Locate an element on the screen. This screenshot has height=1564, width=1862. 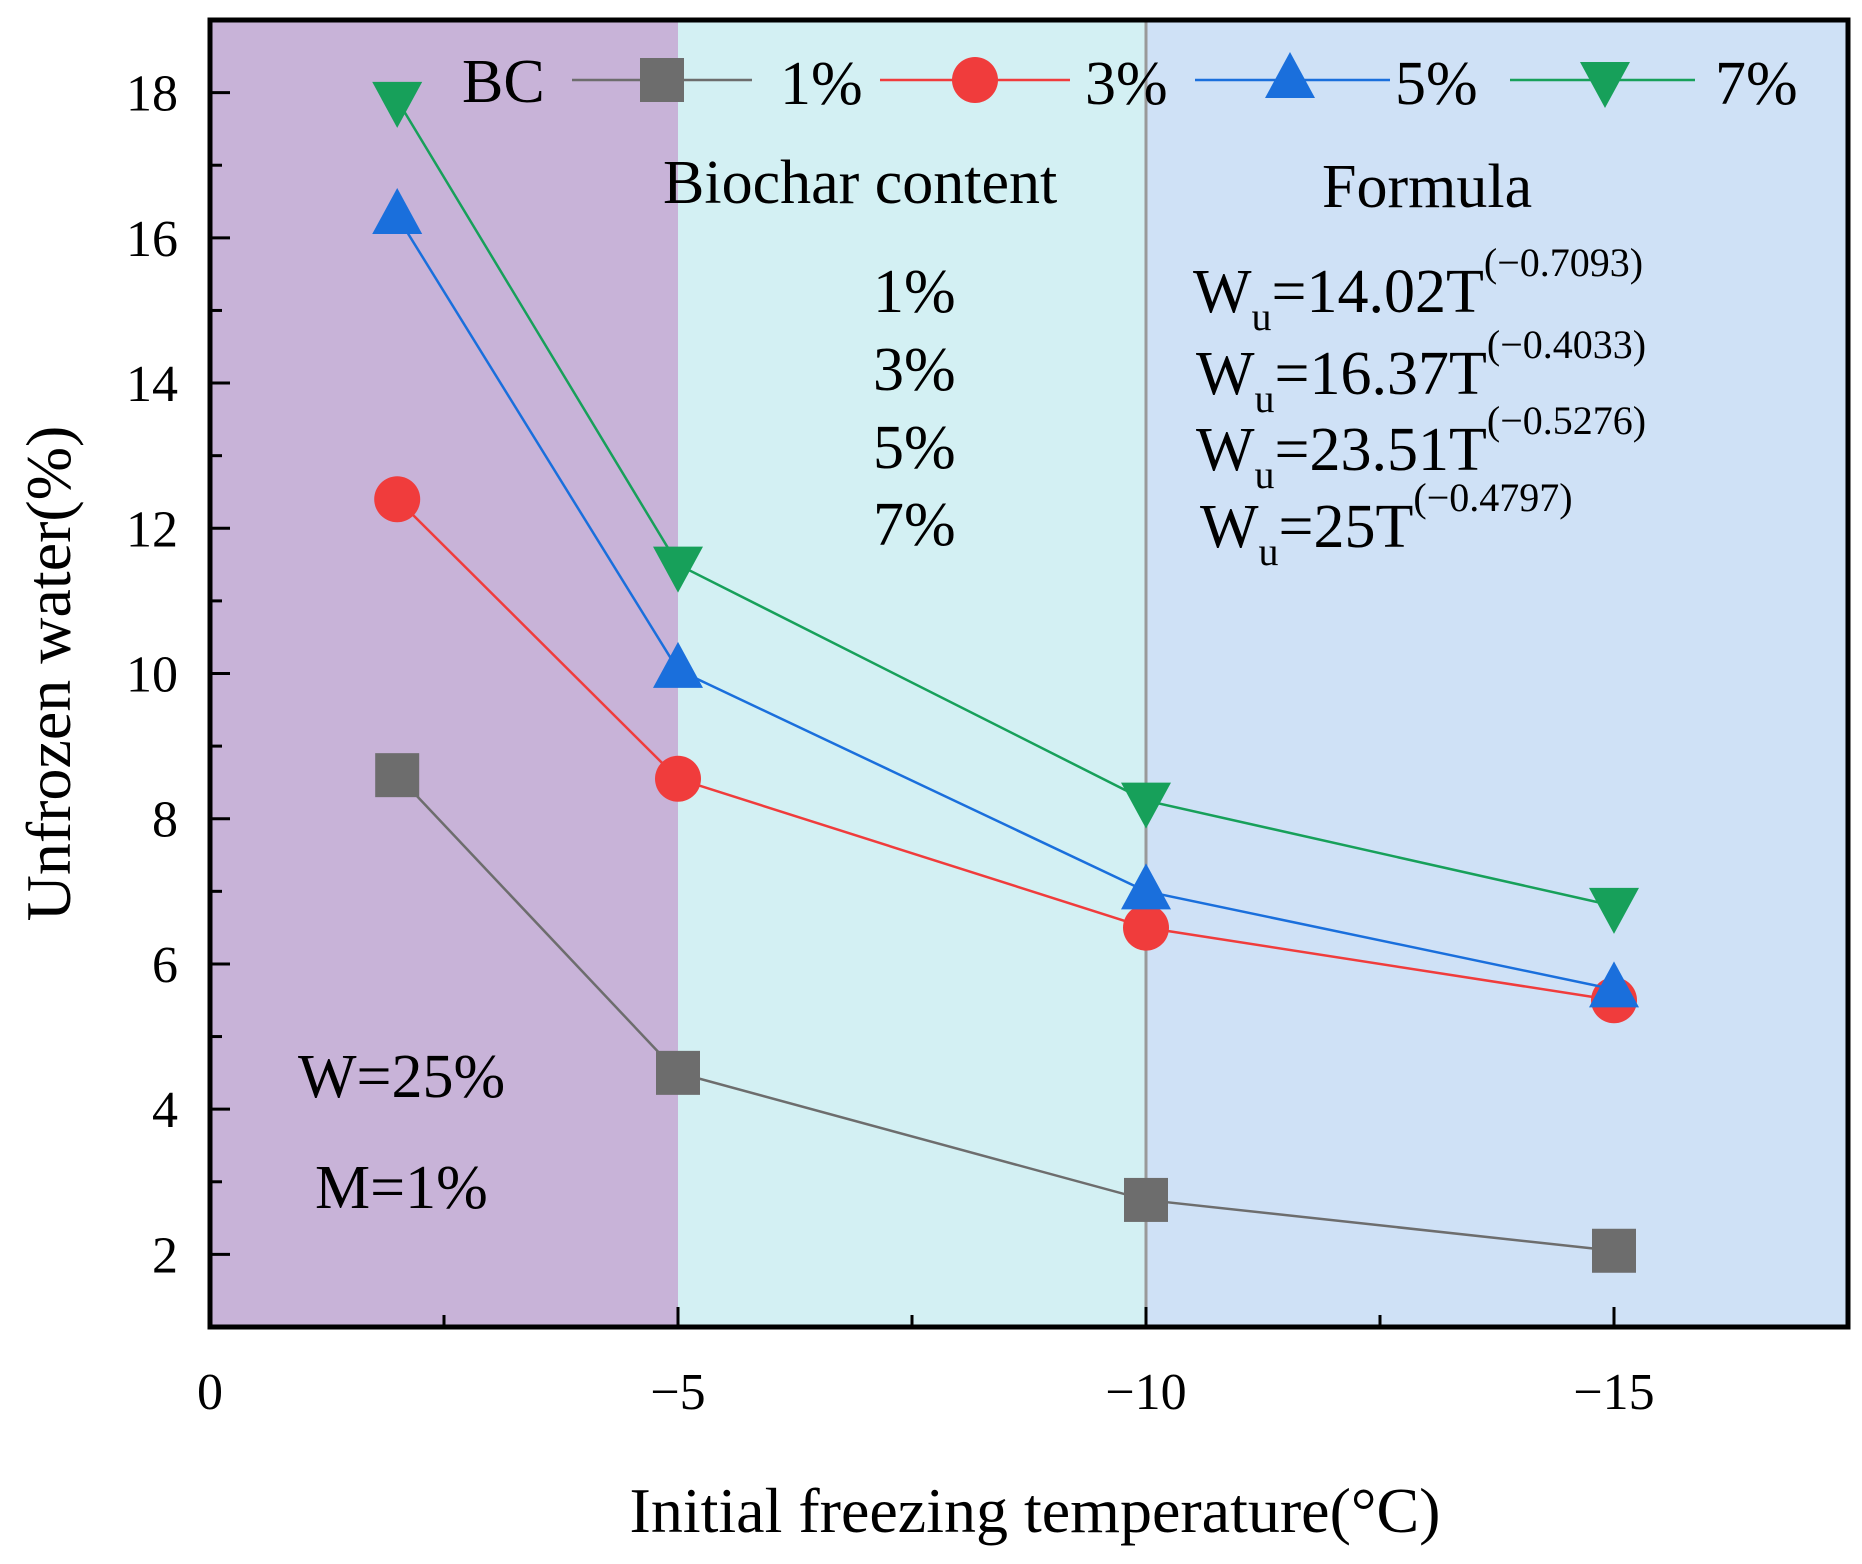
biochar-content-list: 1% 3% 5% 7% is located at coordinates (914, 408).